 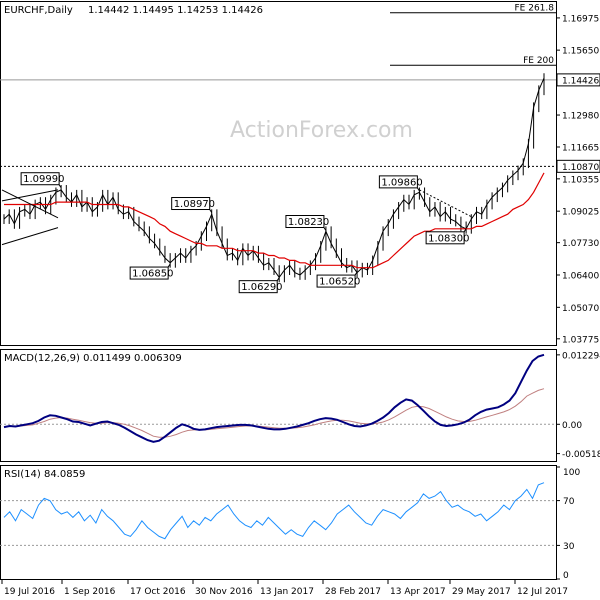 I want to click on price-y-tick-label: 1.11665, so click(x=580, y=149).